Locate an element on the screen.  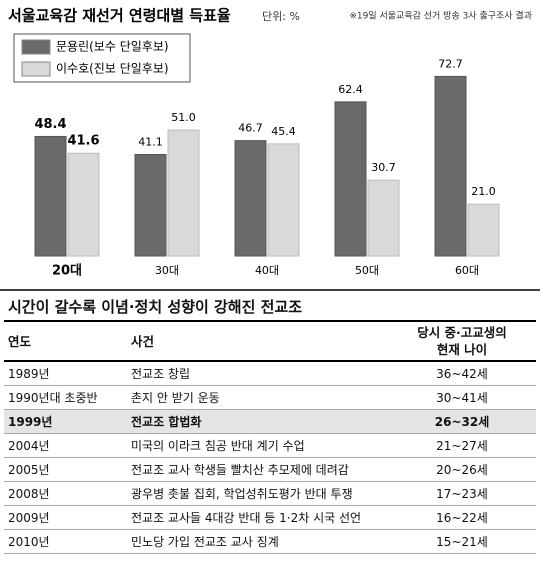
table-cell: 미국의 이라크 침공 반대 계기 수업 is located at coordinates (257, 445).